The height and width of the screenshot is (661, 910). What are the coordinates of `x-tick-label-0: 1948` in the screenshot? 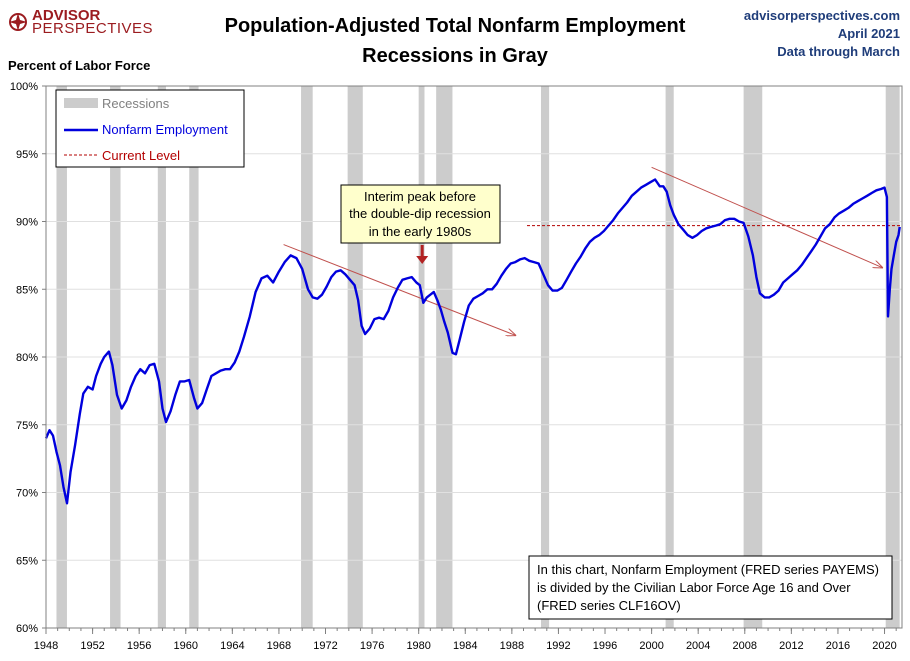 It's located at (46, 646).